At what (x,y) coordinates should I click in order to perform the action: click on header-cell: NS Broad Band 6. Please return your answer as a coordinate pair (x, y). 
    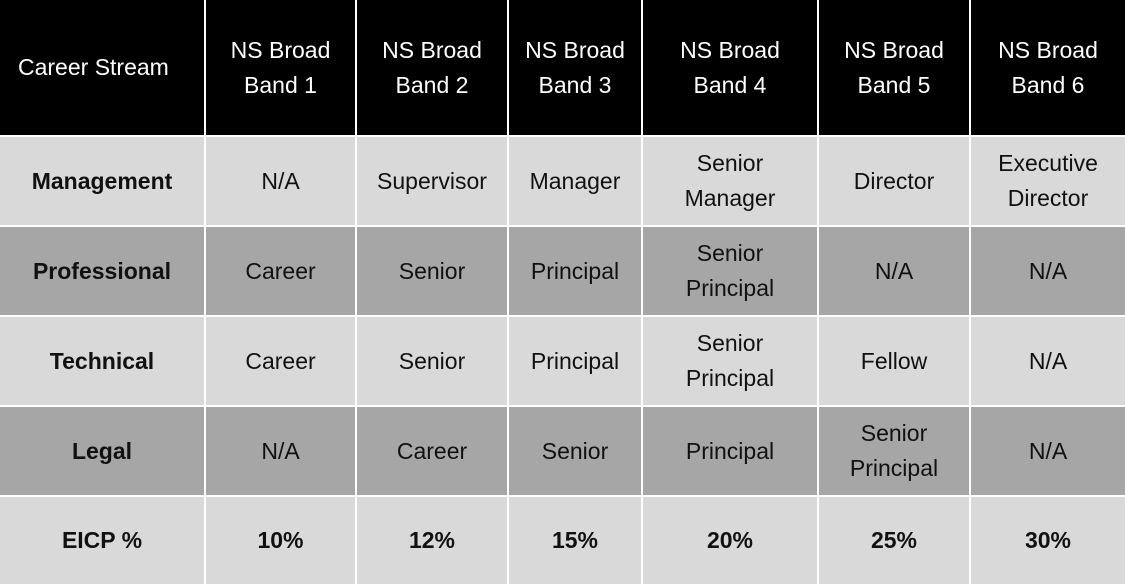
    Looking at the image, I should click on (1048, 67).